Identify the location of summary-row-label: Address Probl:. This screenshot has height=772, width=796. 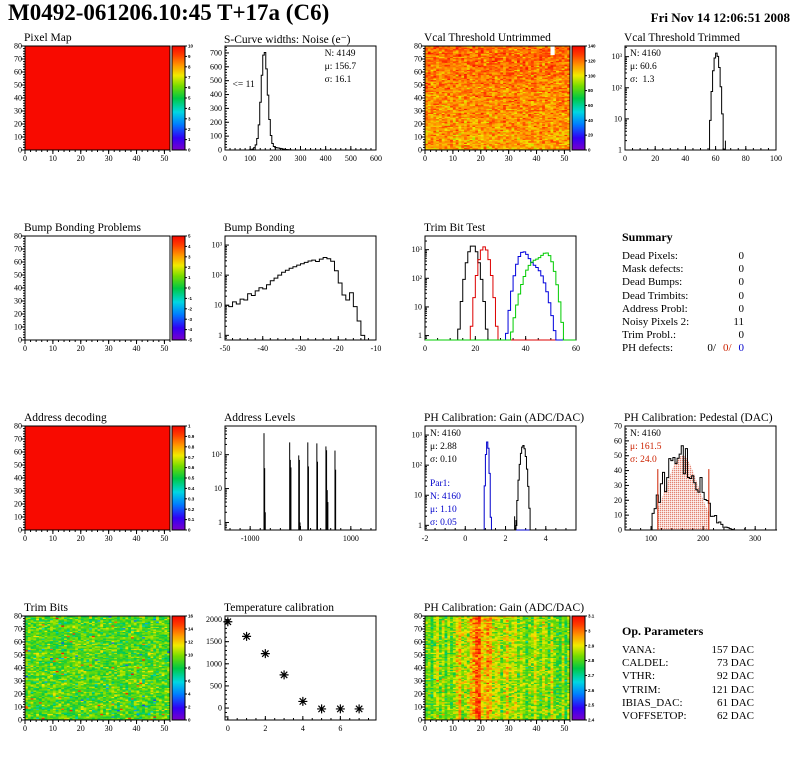
(655, 308).